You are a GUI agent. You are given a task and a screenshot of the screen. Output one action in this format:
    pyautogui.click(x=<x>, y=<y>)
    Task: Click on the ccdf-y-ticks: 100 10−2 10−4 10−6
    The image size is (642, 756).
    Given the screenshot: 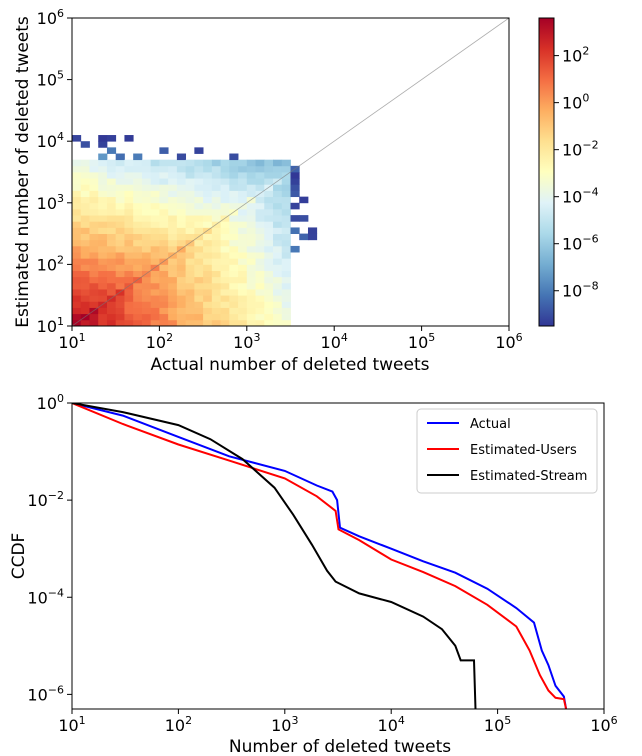 What is the action you would take?
    pyautogui.click(x=49, y=548)
    